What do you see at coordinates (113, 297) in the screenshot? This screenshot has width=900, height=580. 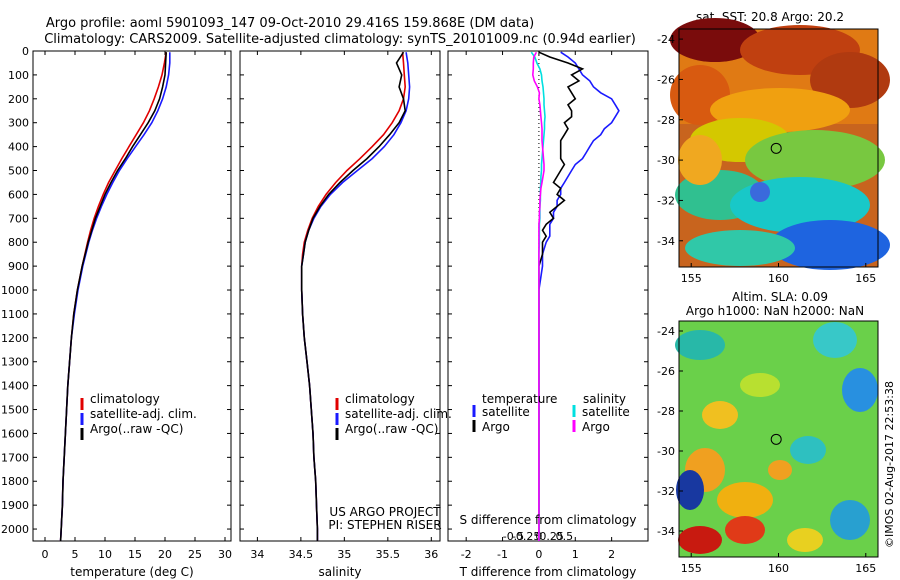 I see `temperature-series-line` at bounding box center [113, 297].